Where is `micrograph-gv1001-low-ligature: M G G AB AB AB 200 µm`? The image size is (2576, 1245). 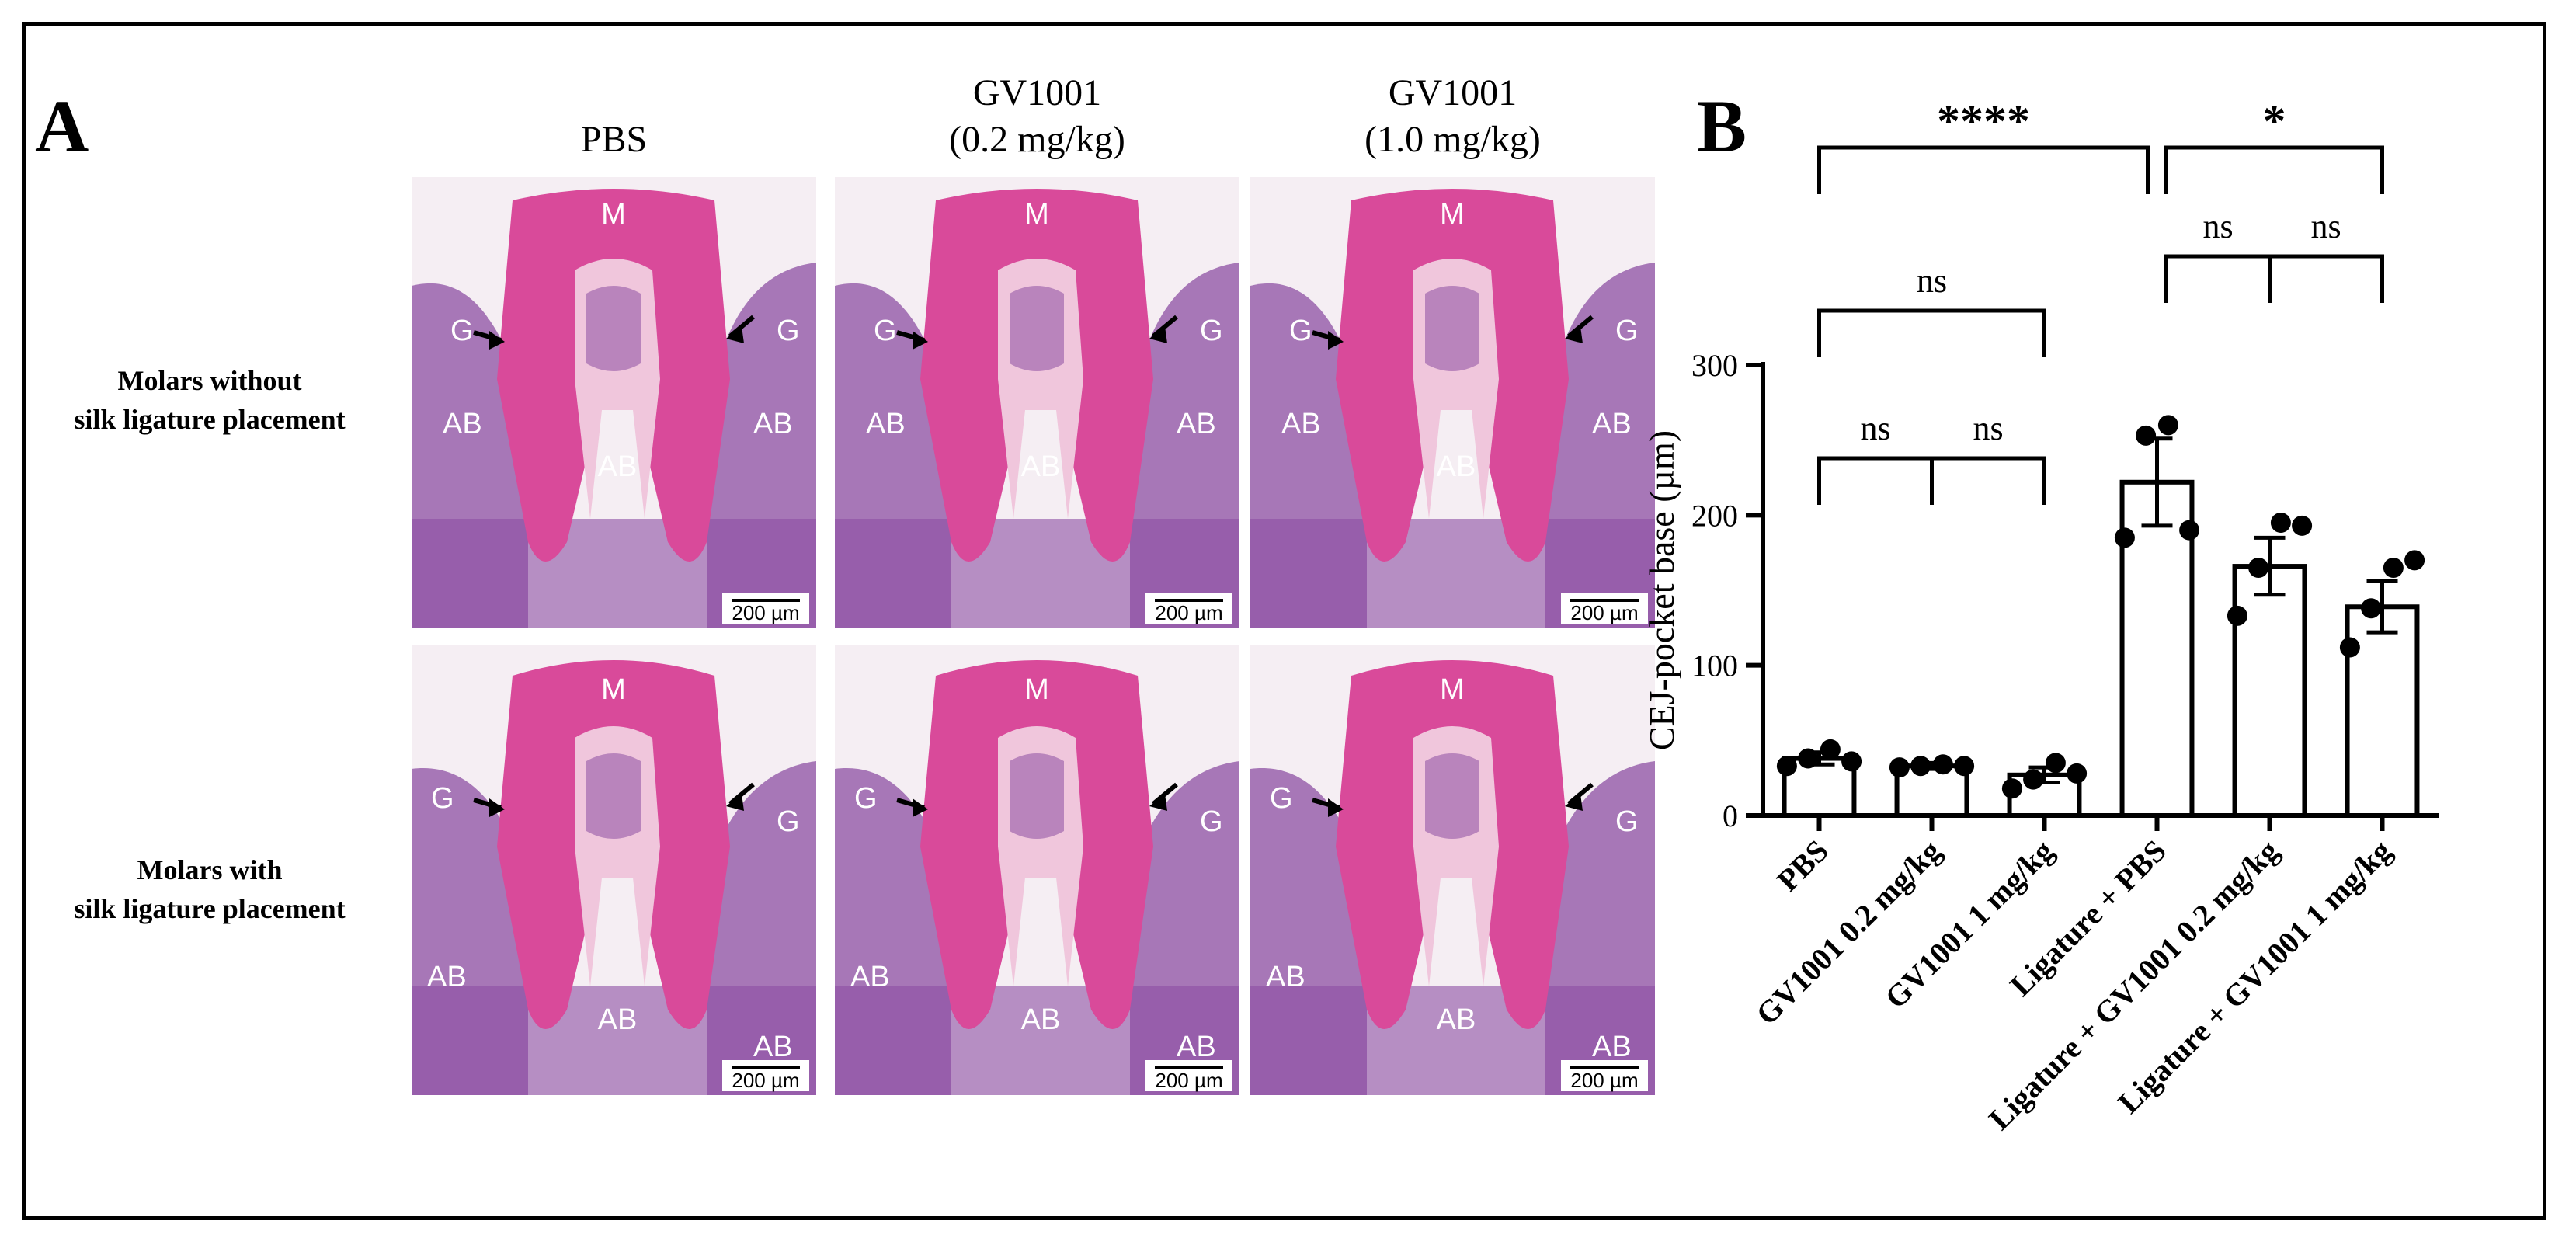 micrograph-gv1001-low-ligature: M G G AB AB AB 200 µm is located at coordinates (1037, 870).